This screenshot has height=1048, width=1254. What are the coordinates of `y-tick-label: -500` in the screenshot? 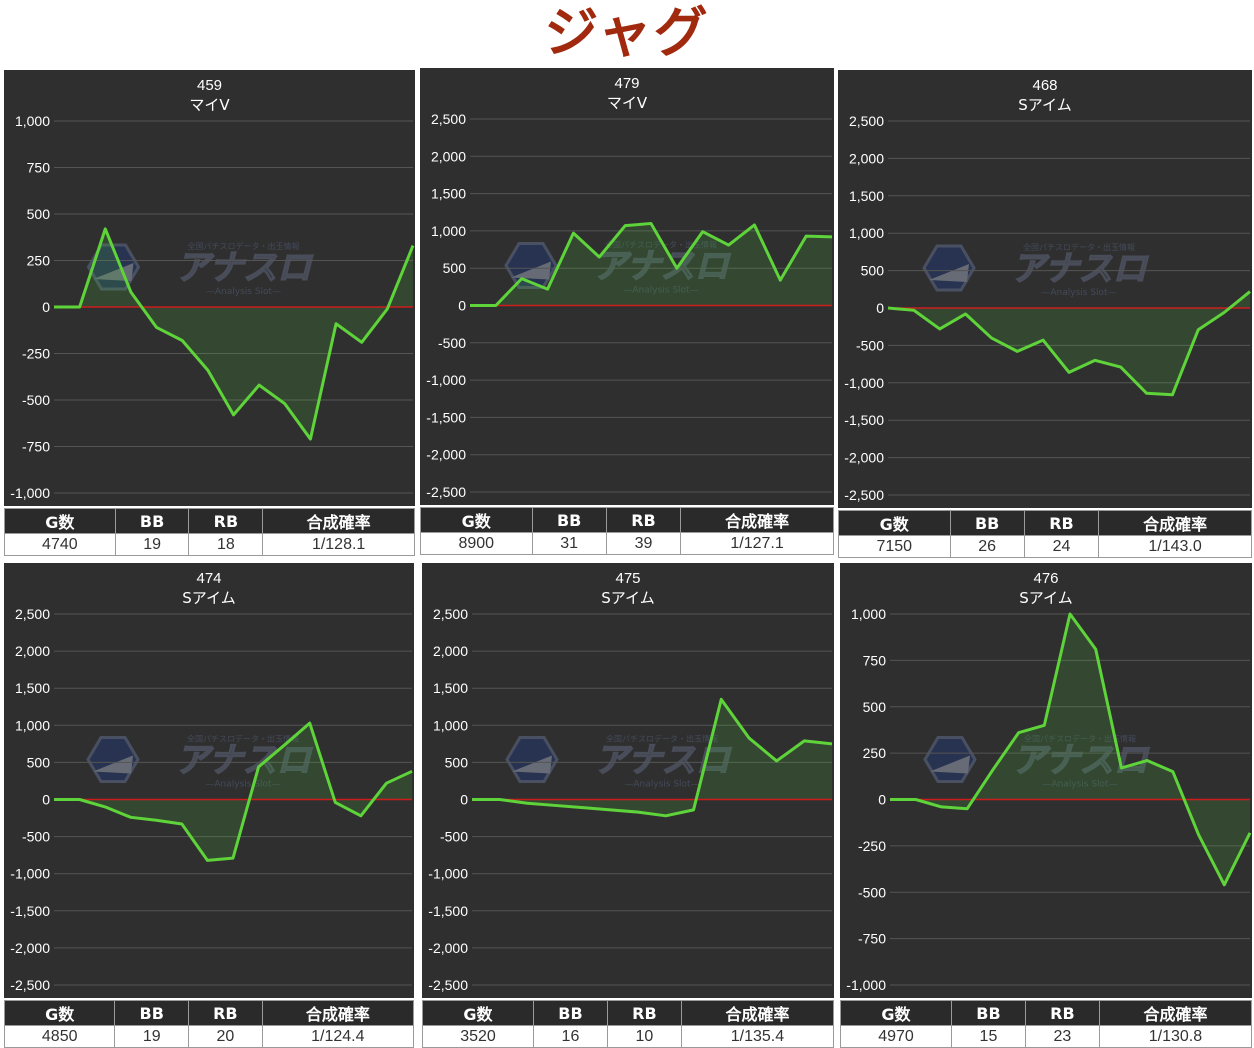 It's located at (454, 837).